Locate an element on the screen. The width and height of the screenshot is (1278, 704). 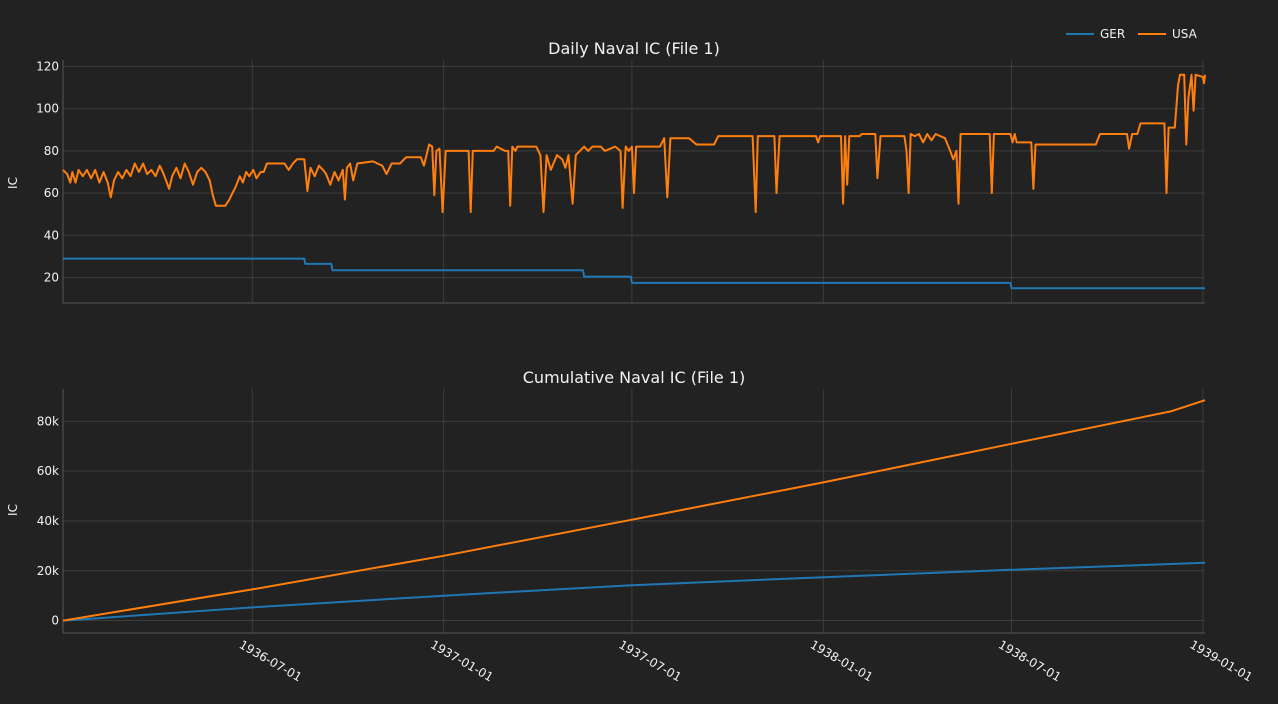
x-tick-label: 1937-07-01 is located at coordinates (649, 660).